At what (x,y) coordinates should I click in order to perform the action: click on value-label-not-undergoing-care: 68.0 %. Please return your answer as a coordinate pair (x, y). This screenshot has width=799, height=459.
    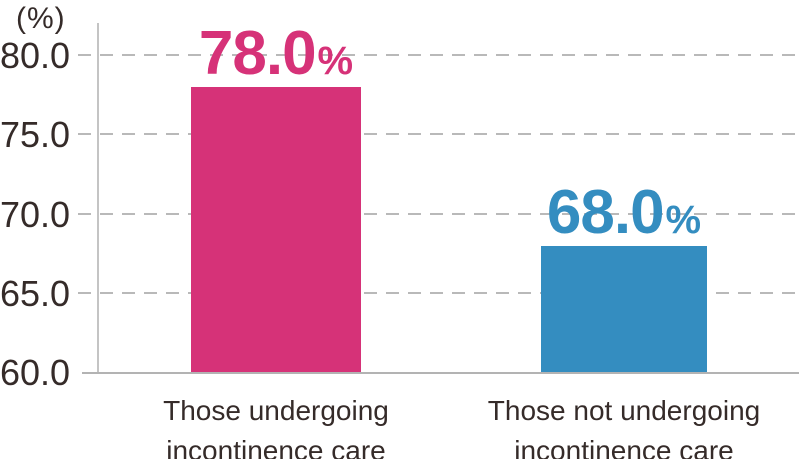
    Looking at the image, I should click on (624, 212).